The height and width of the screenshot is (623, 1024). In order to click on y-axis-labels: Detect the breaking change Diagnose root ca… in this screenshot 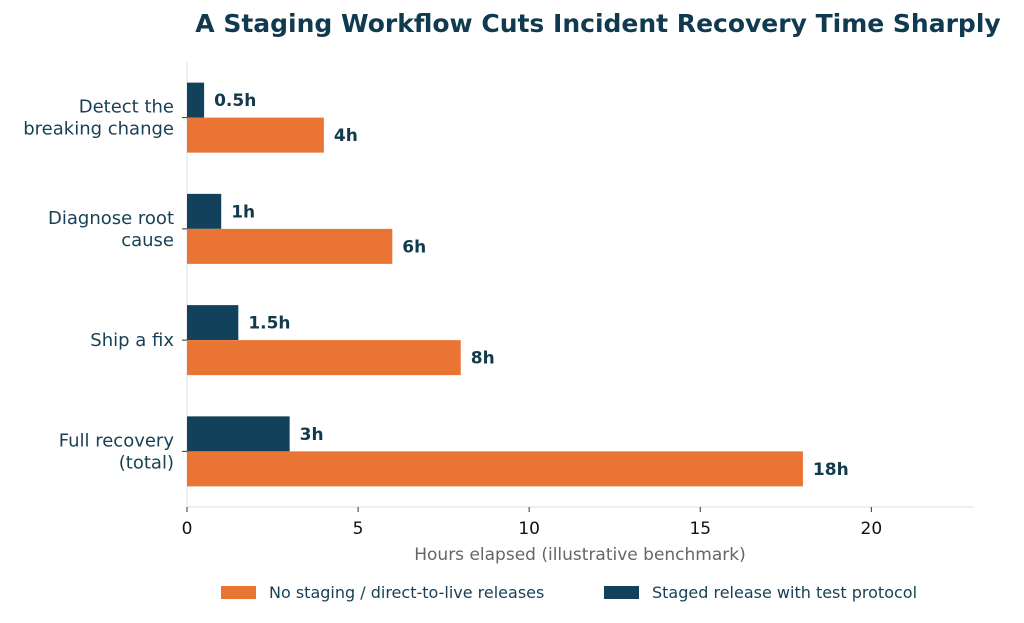, I will do `click(105, 285)`.